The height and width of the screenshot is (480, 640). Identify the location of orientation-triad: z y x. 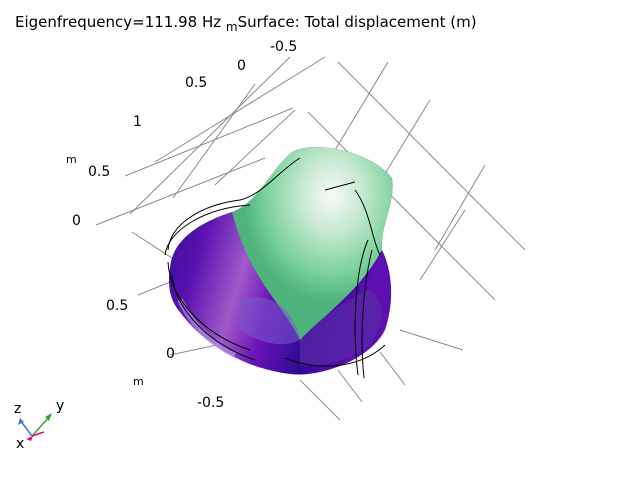
(40, 425).